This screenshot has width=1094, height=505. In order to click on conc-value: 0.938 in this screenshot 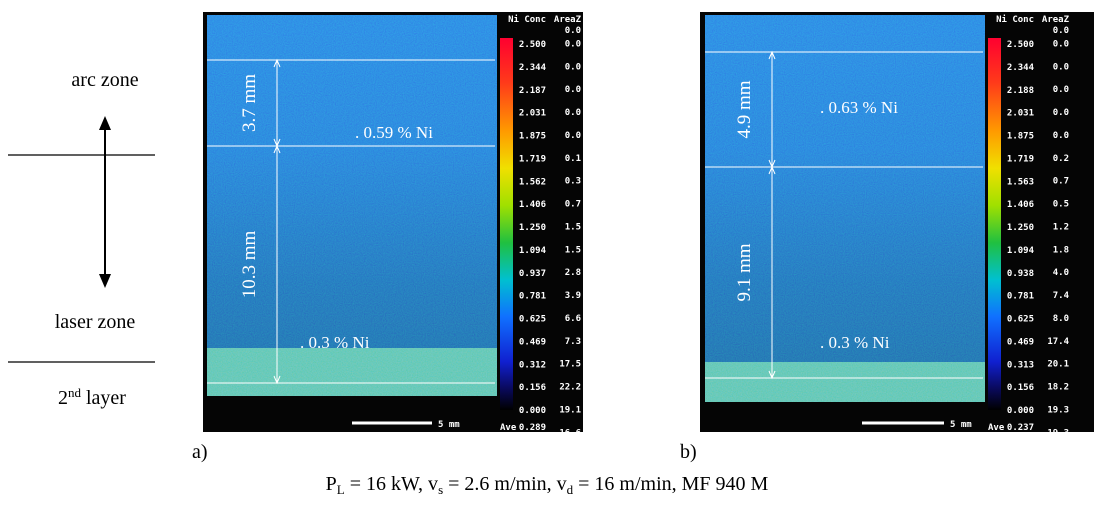, I will do `click(1020, 274)`.